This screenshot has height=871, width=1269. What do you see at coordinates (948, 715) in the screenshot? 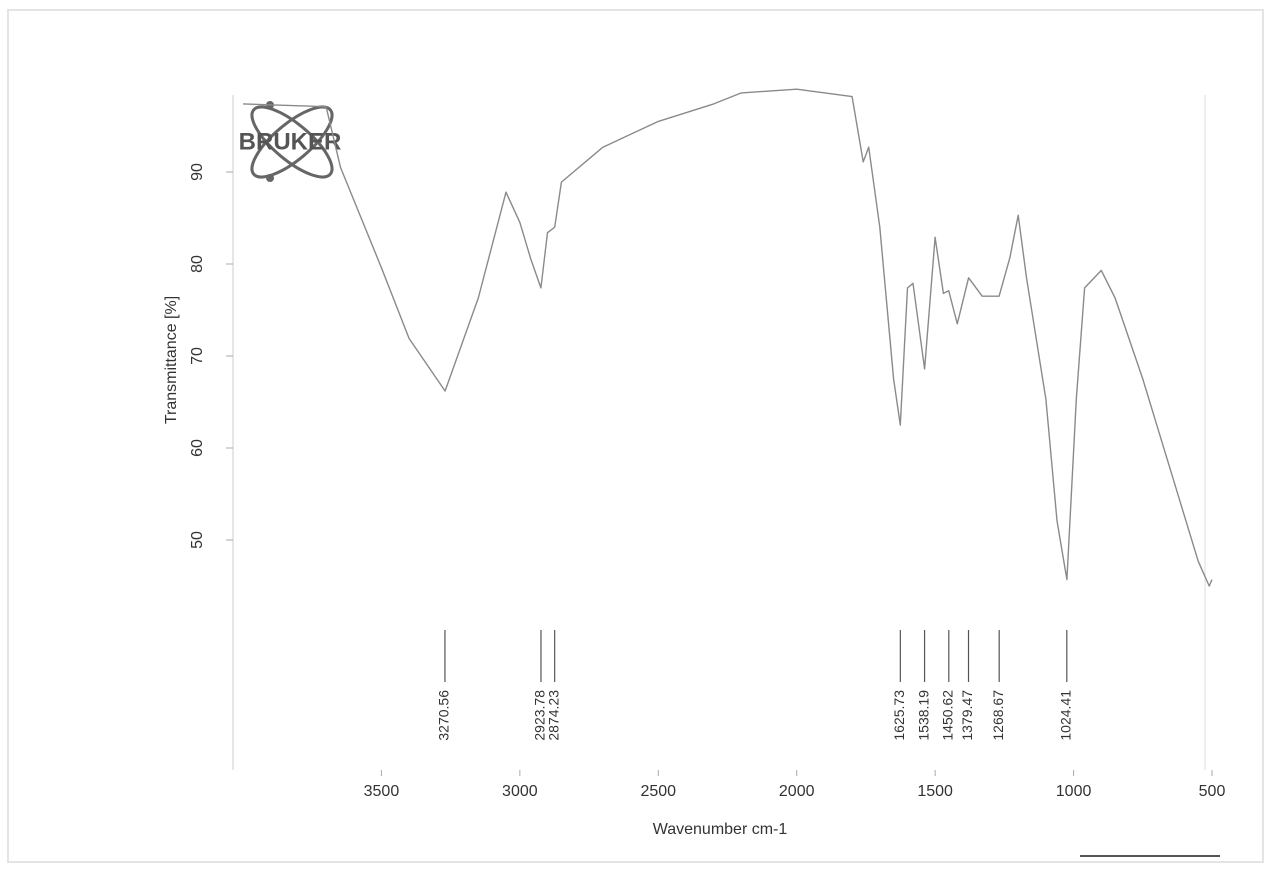
I see `peak-label: 1450.62` at bounding box center [948, 715].